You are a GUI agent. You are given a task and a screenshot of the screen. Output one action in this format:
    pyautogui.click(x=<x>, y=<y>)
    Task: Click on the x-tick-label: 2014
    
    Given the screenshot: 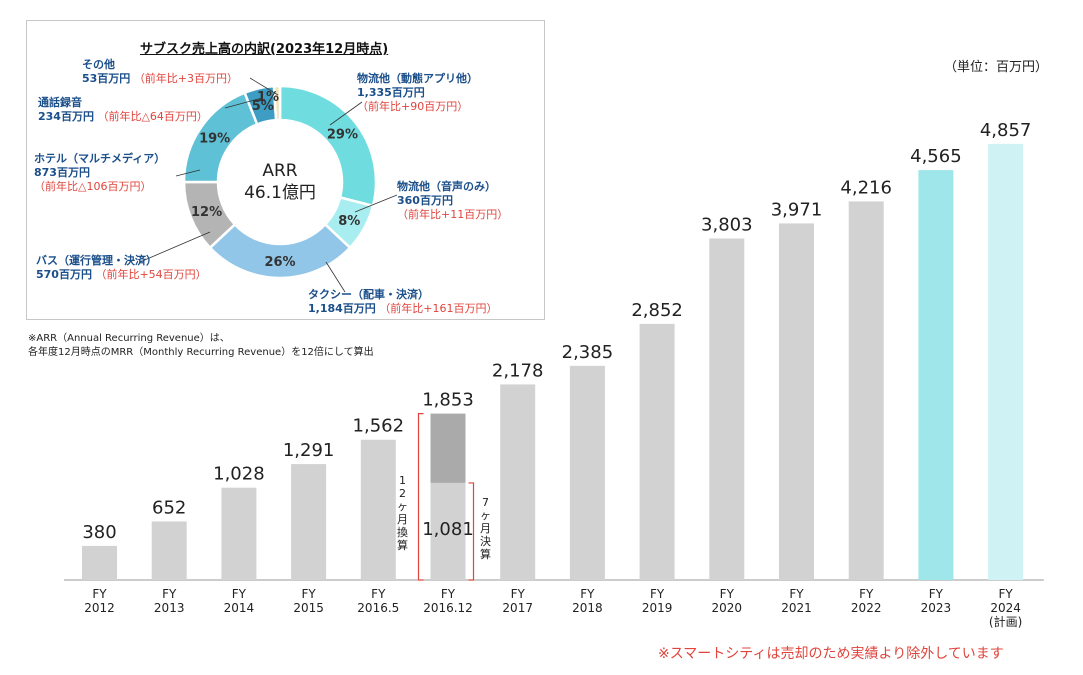 What is the action you would take?
    pyautogui.click(x=239, y=608)
    